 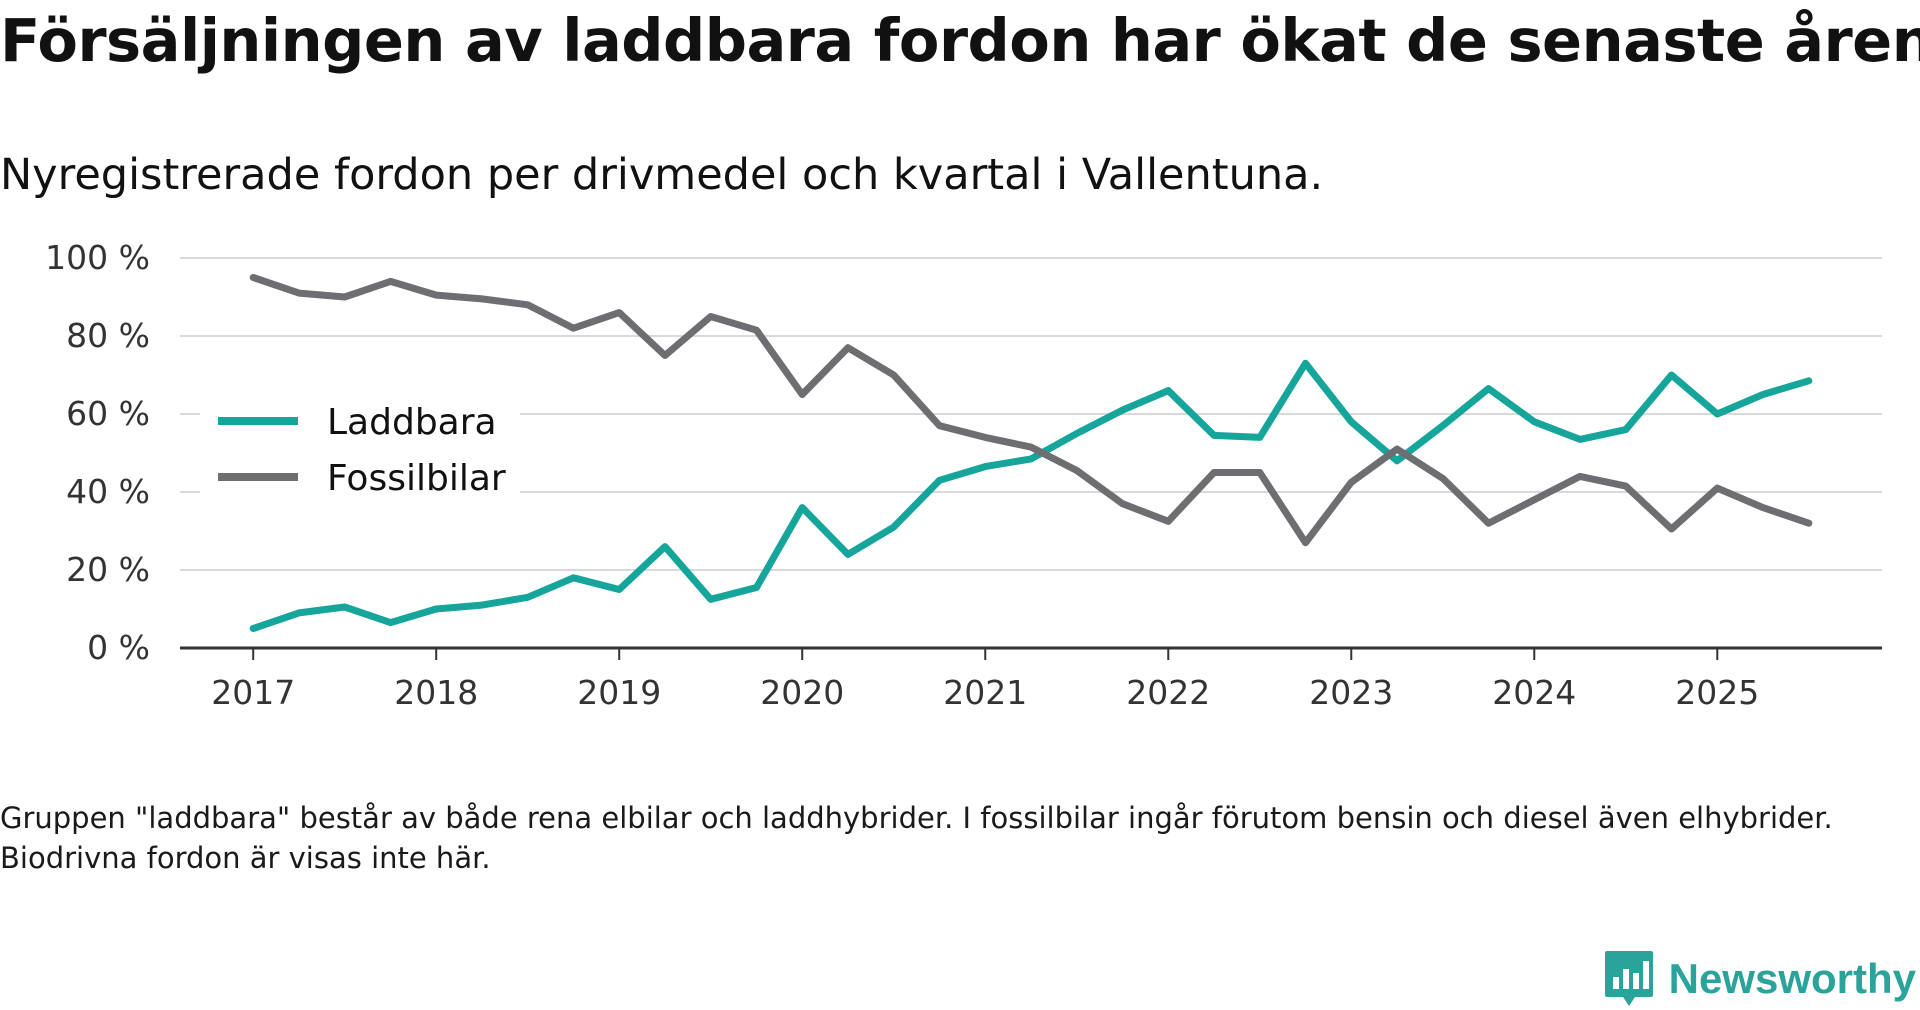 I want to click on y-tick-label: 20 %, so click(x=108, y=569).